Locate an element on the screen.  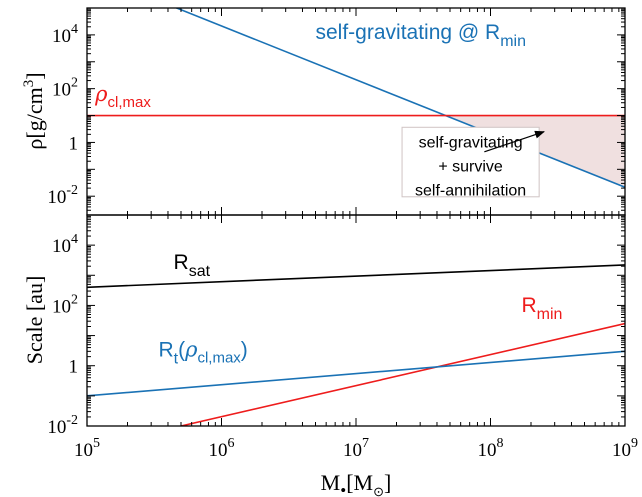
x-tick-label: 10⁸ is located at coordinates (491, 448).